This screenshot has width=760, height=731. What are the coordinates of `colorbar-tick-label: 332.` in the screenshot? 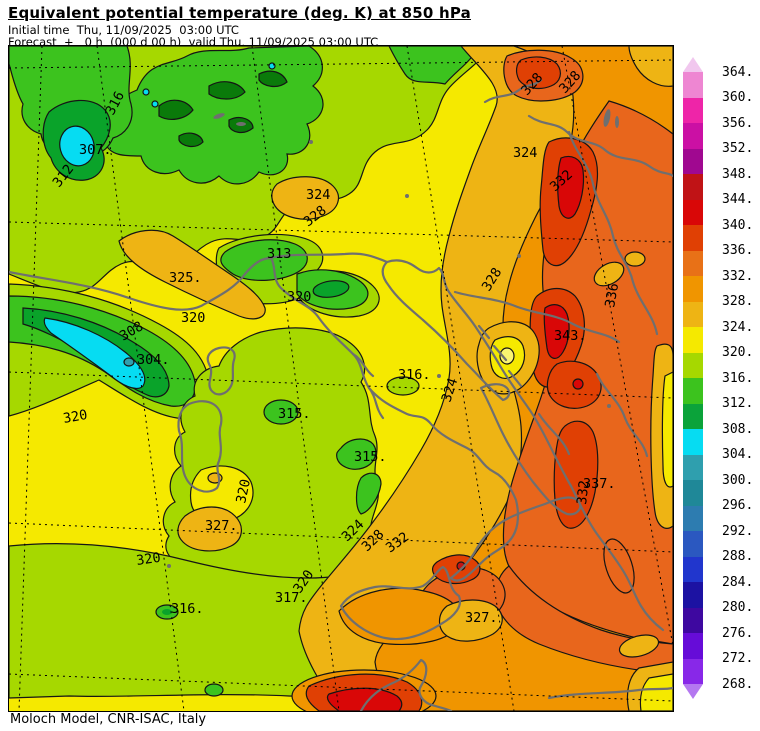 It's located at (738, 276).